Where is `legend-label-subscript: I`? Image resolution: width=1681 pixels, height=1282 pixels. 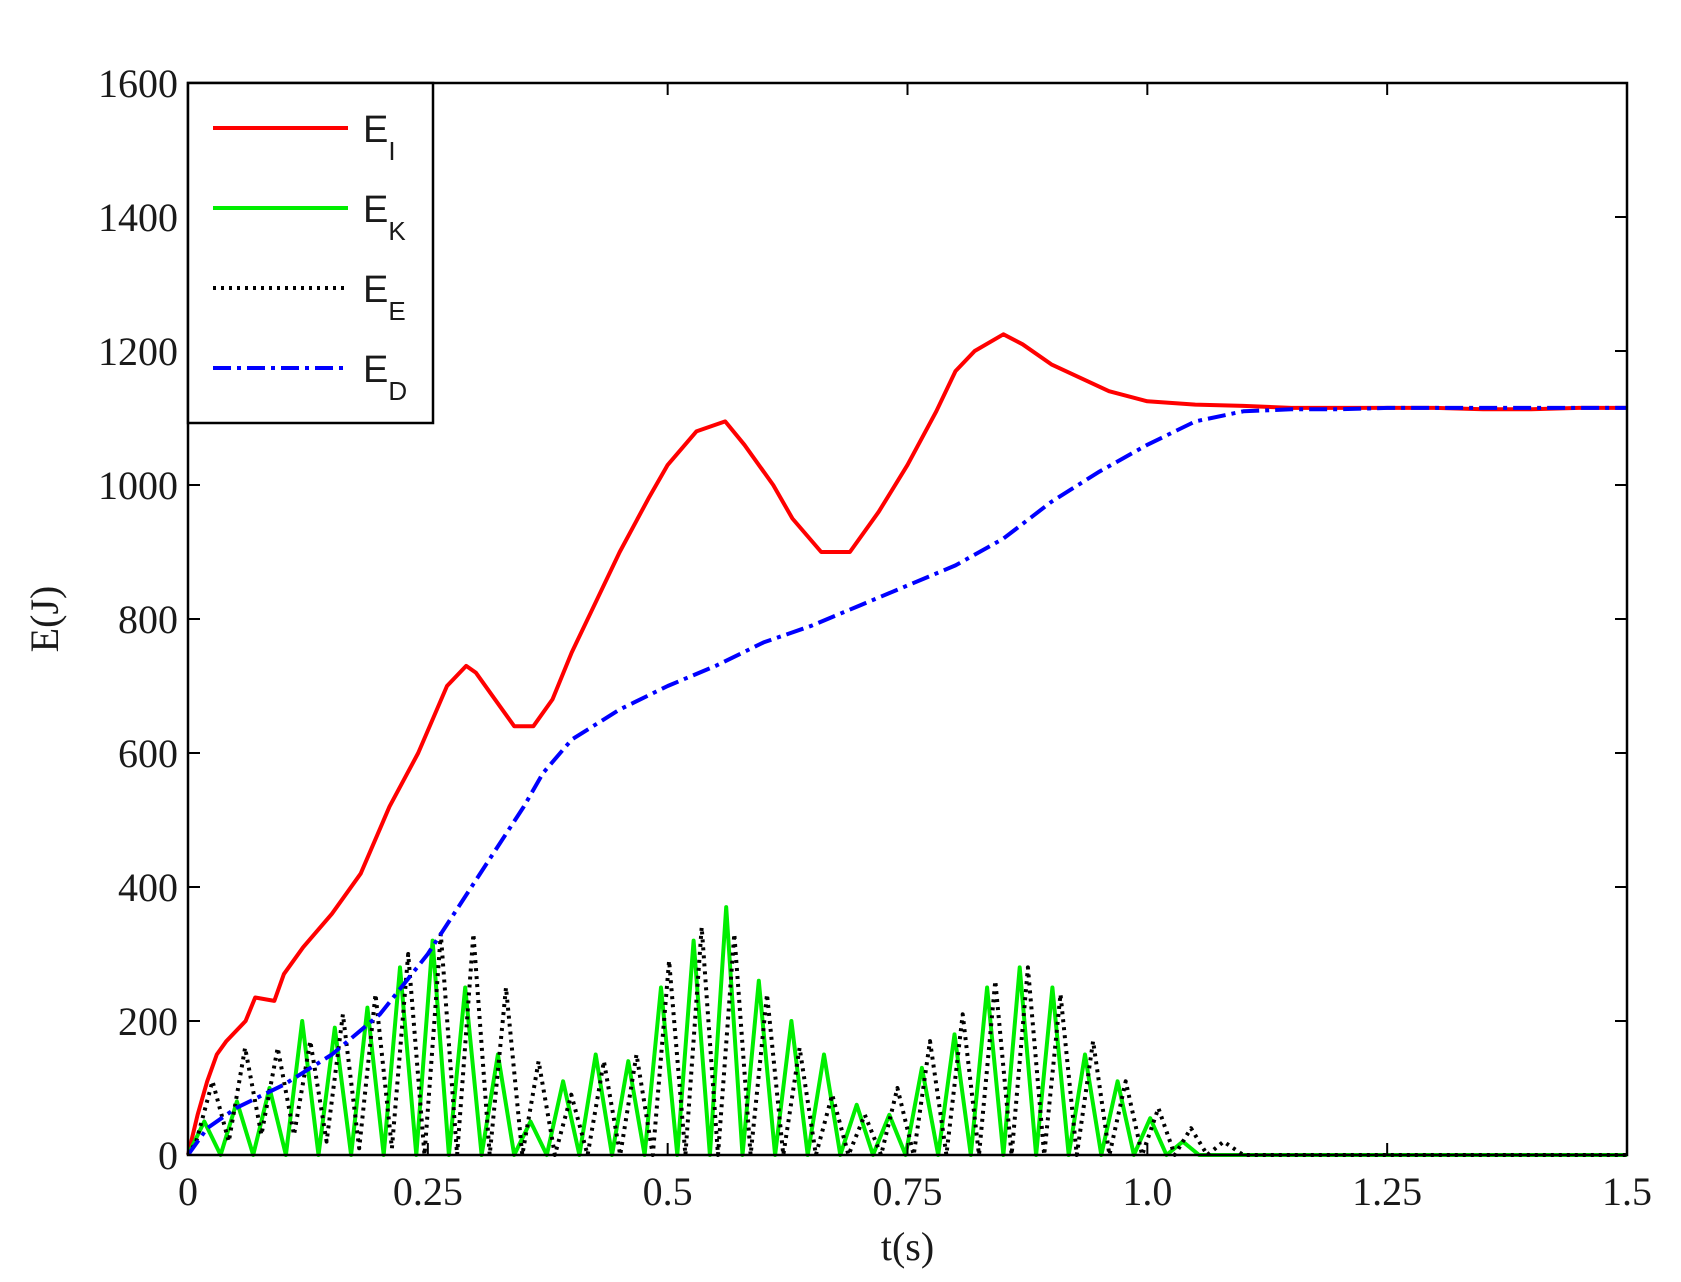 legend-label-subscript: I is located at coordinates (391, 151).